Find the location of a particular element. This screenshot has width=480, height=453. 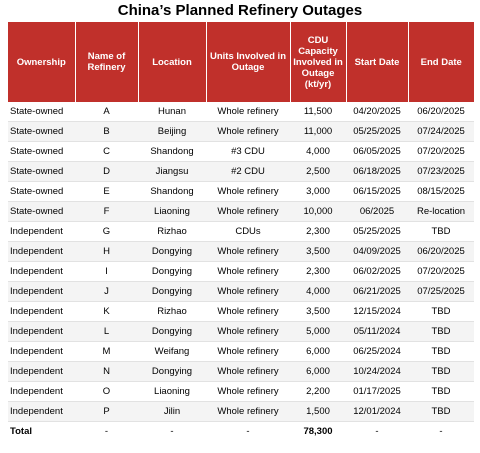

cell-refinery-name: P is located at coordinates (106, 411).